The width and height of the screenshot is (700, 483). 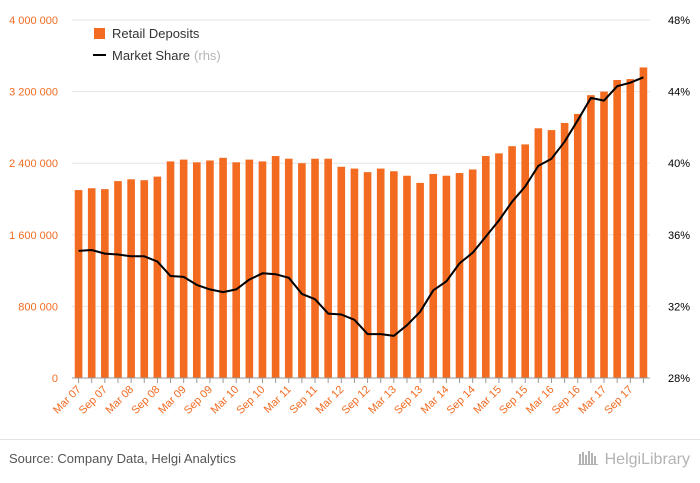 I want to click on footer-divider, so click(x=350, y=439).